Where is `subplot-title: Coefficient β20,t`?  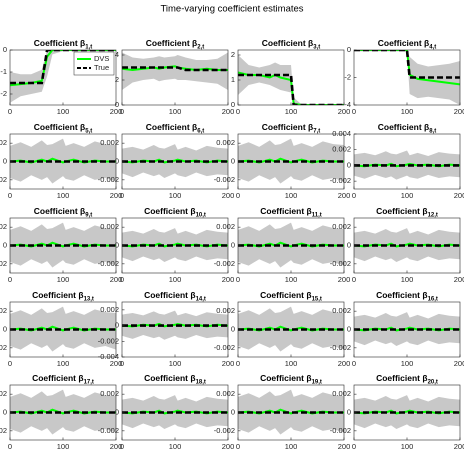 subplot-title: Coefficient β20,t is located at coordinates (407, 379).